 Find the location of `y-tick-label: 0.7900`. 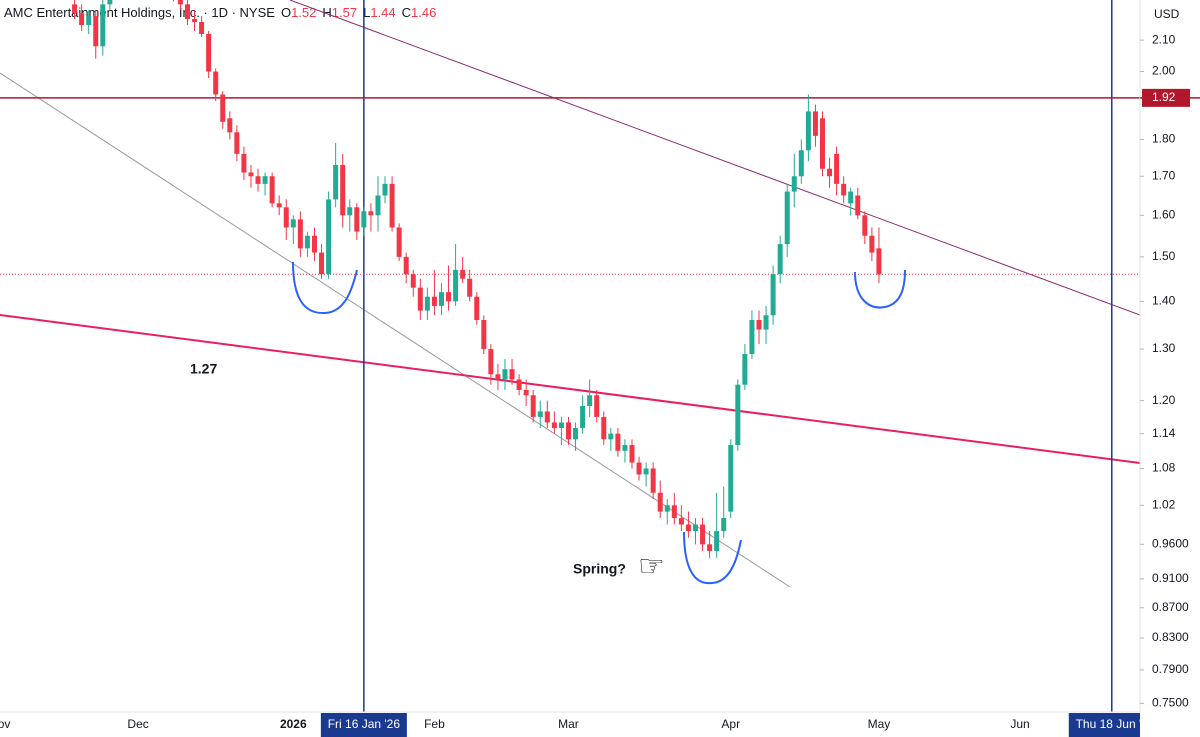

y-tick-label: 0.7900 is located at coordinates (1170, 669).